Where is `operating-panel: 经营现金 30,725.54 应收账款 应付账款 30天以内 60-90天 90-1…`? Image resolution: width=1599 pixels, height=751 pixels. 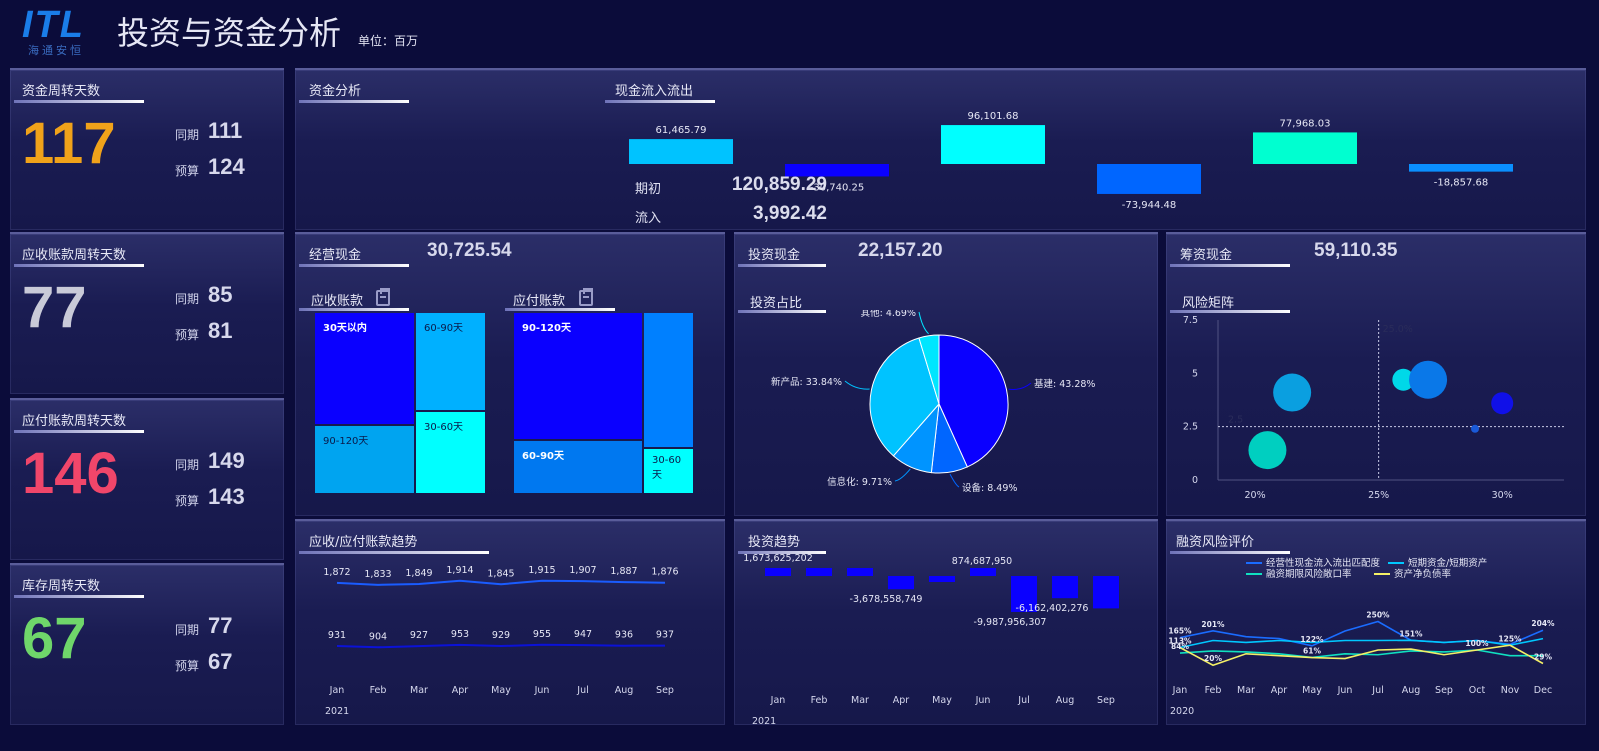
operating-panel: 经营现金 30,725.54 应收账款 应付账款 30天以内 60-90天 90-1… is located at coordinates (510, 374).